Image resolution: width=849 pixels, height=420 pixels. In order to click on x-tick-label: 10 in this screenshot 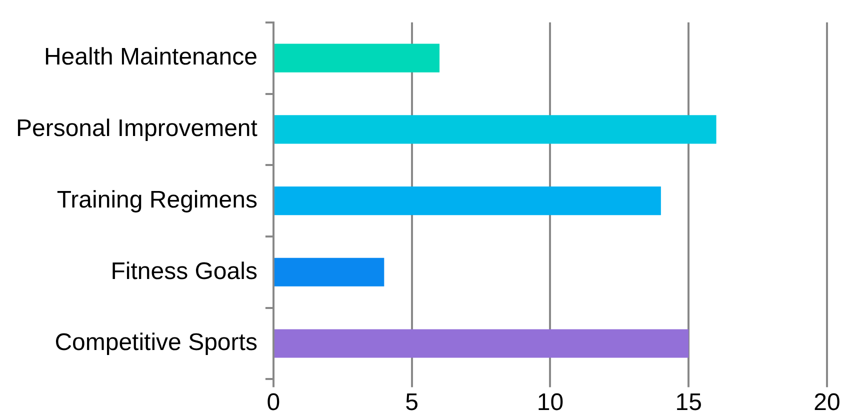, I will do `click(550, 402)`.